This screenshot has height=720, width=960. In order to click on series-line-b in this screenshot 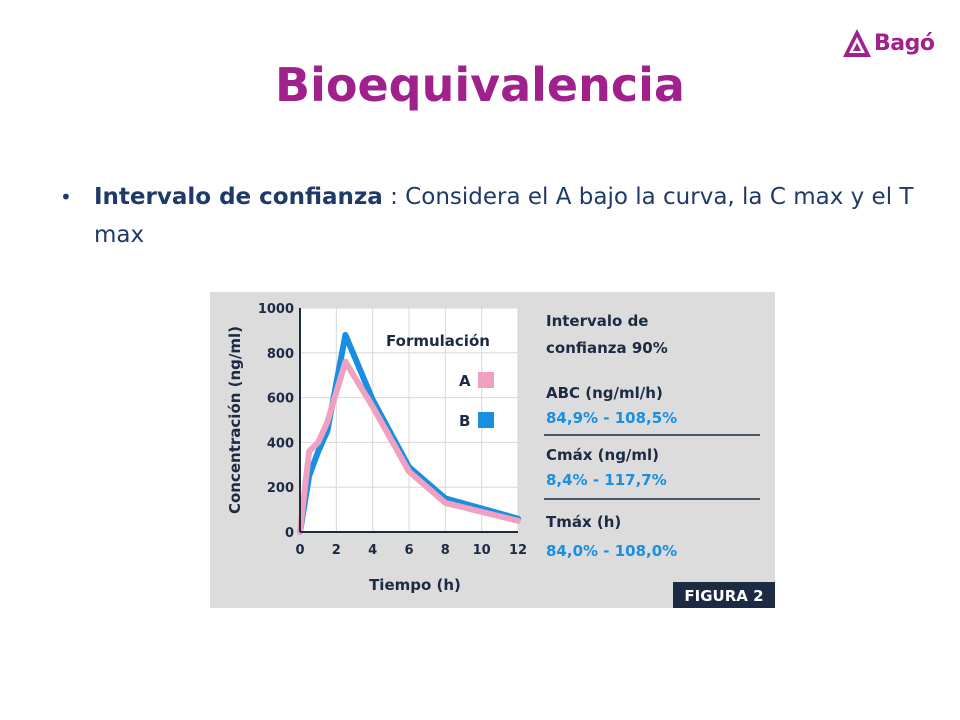, I will do `click(409, 433)`.